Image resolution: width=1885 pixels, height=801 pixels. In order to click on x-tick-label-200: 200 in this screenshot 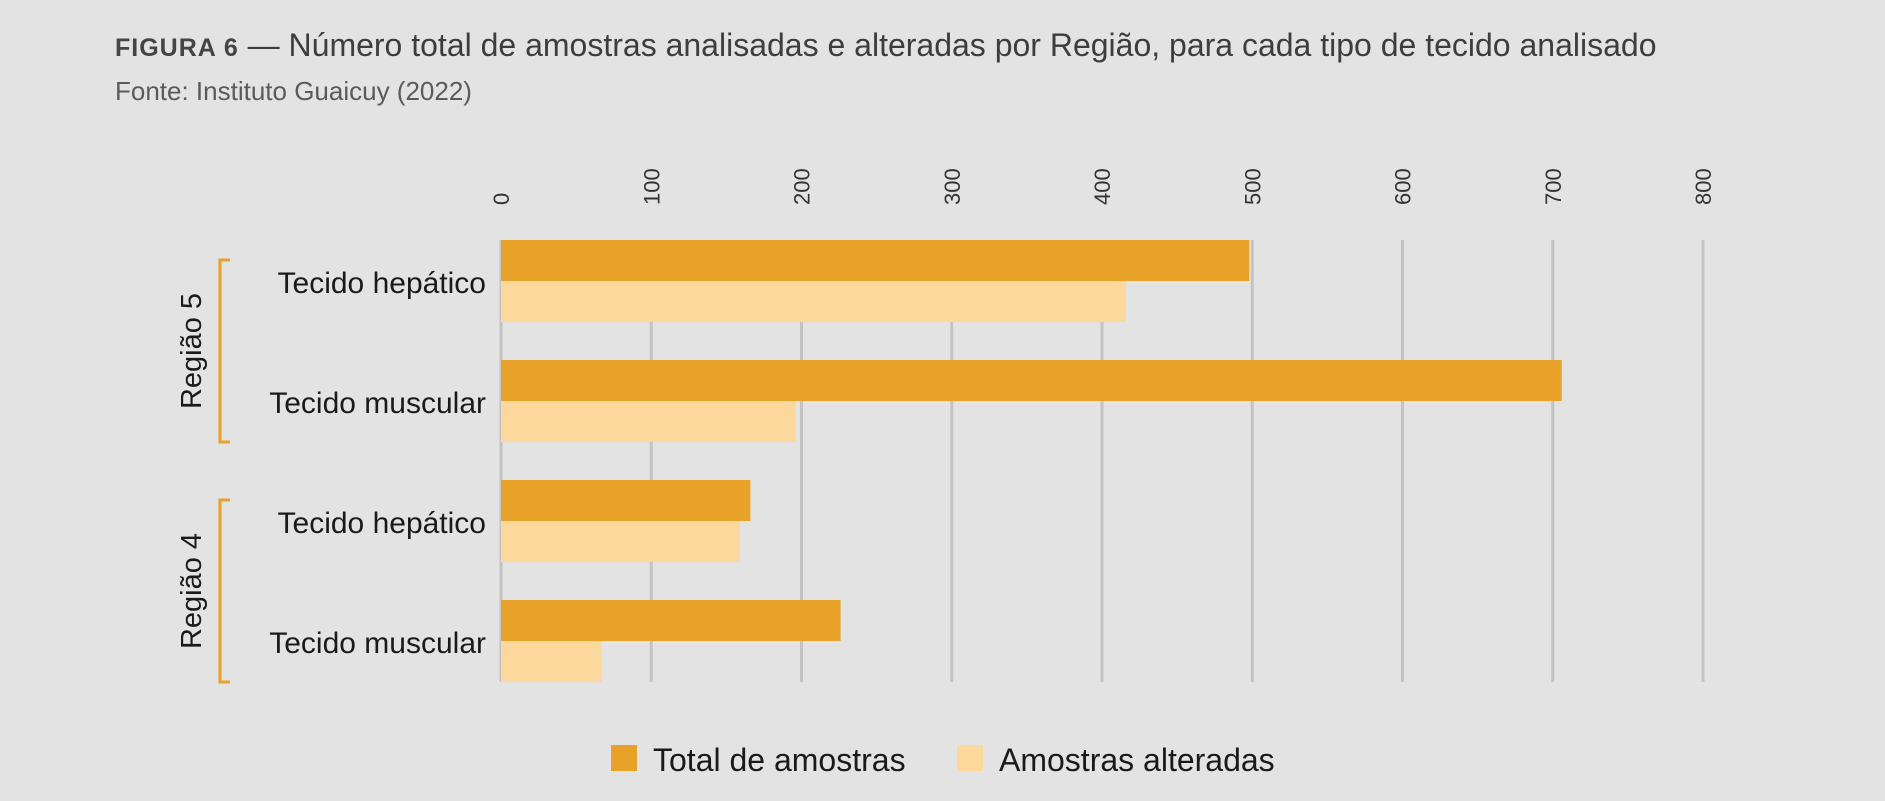, I will do `click(802, 186)`.